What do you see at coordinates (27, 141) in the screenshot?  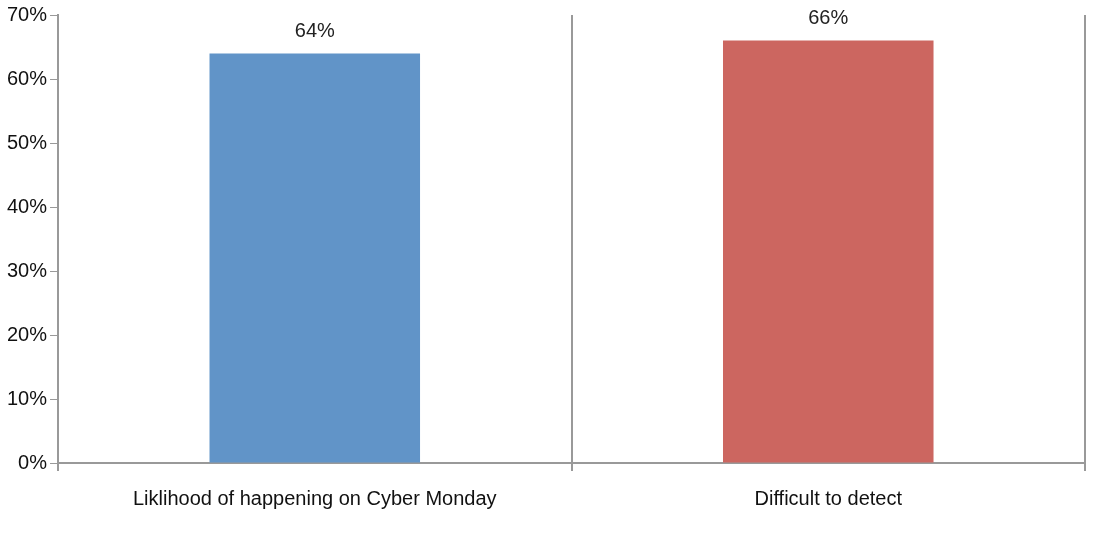 I see `y-tick-label: 50%` at bounding box center [27, 141].